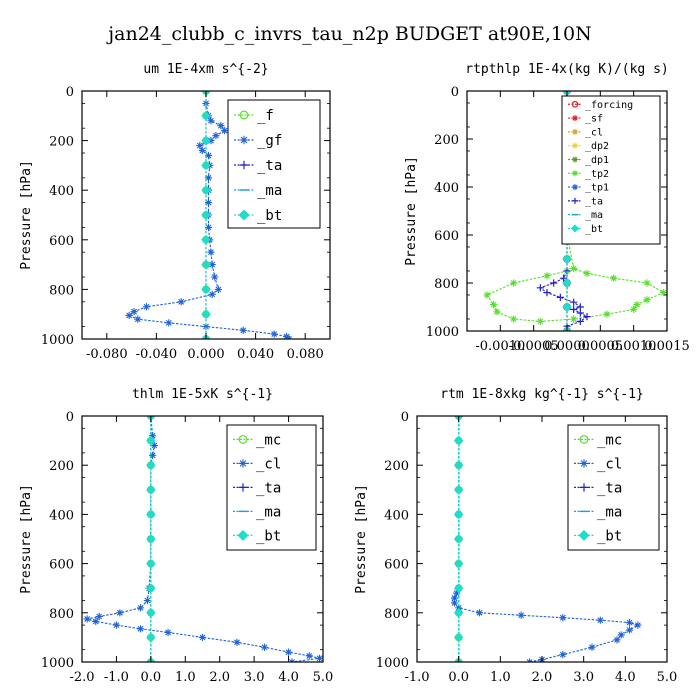 This screenshot has height=700, width=700. What do you see at coordinates (601, 346) in the screenshot?
I see `x-tick-label: 0.0005` at bounding box center [601, 346].